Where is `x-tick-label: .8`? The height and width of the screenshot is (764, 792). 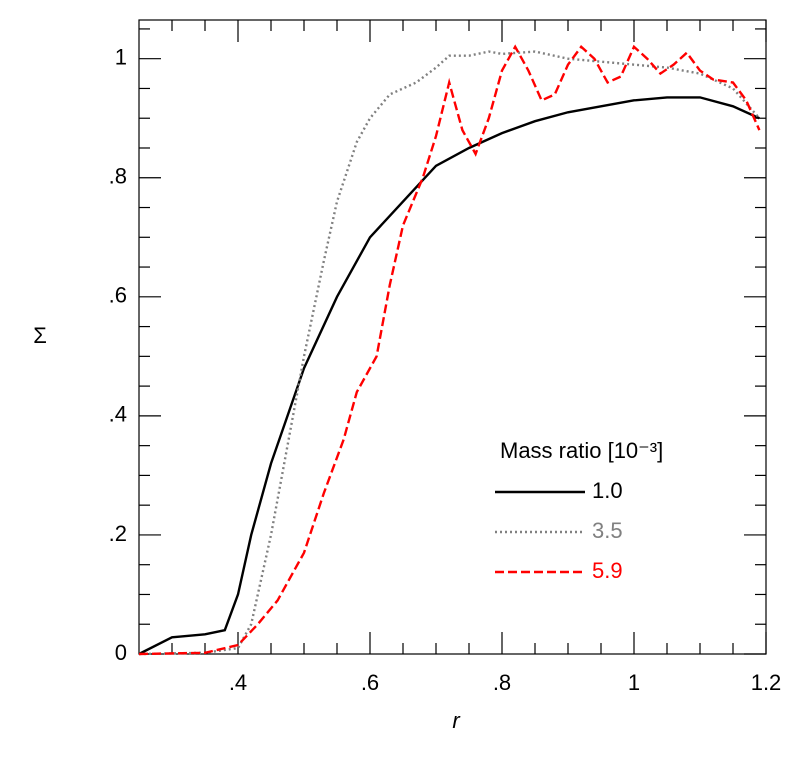 x-tick-label: .8 is located at coordinates (502, 682).